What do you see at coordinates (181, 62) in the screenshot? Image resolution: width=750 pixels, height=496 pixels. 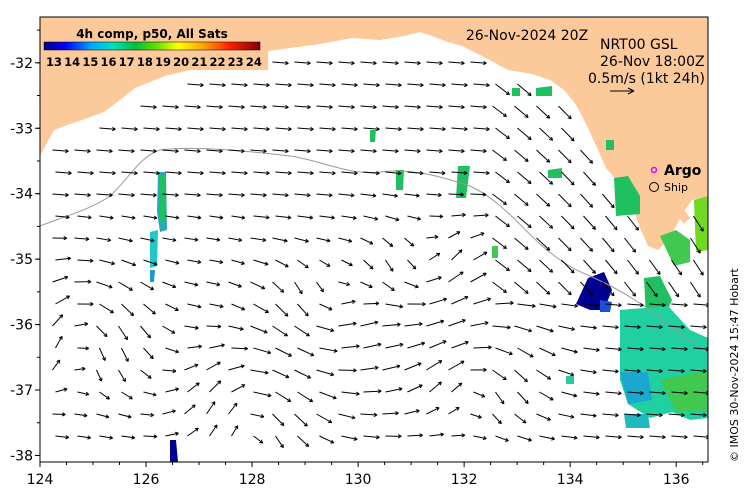 I see `colorbar-tick-label: 20` at bounding box center [181, 62].